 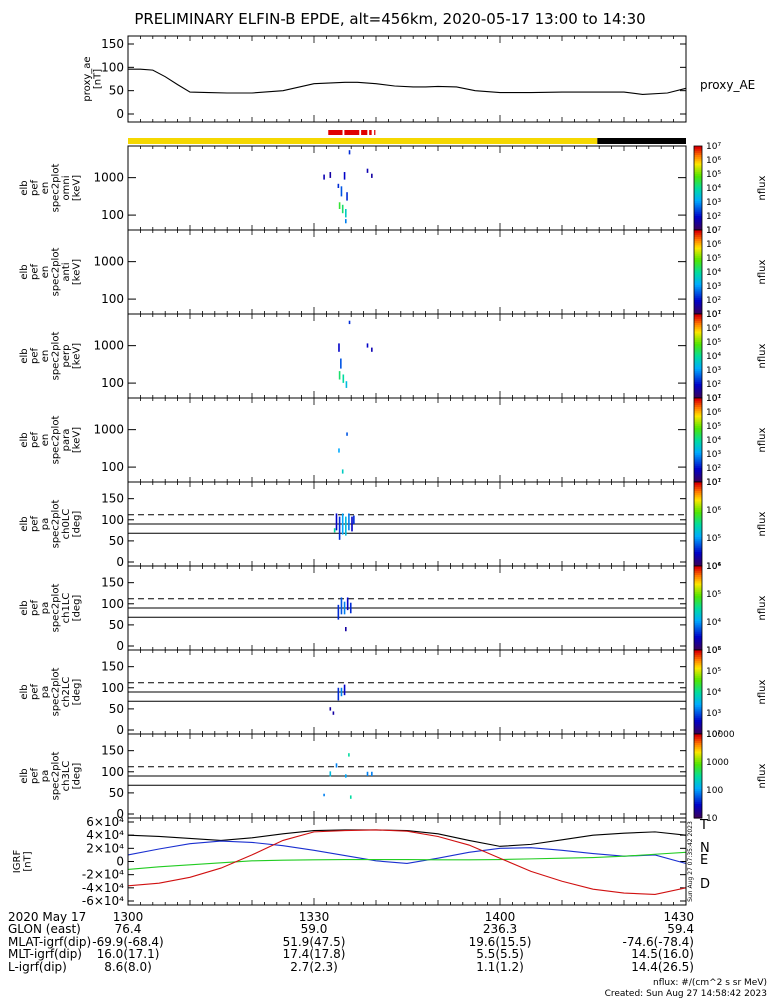 What do you see at coordinates (352, 355) in the screenshot?
I see `panel-spec_perp: 100 1000 elb pef en spec2plot perp [keV]` at bounding box center [352, 355].